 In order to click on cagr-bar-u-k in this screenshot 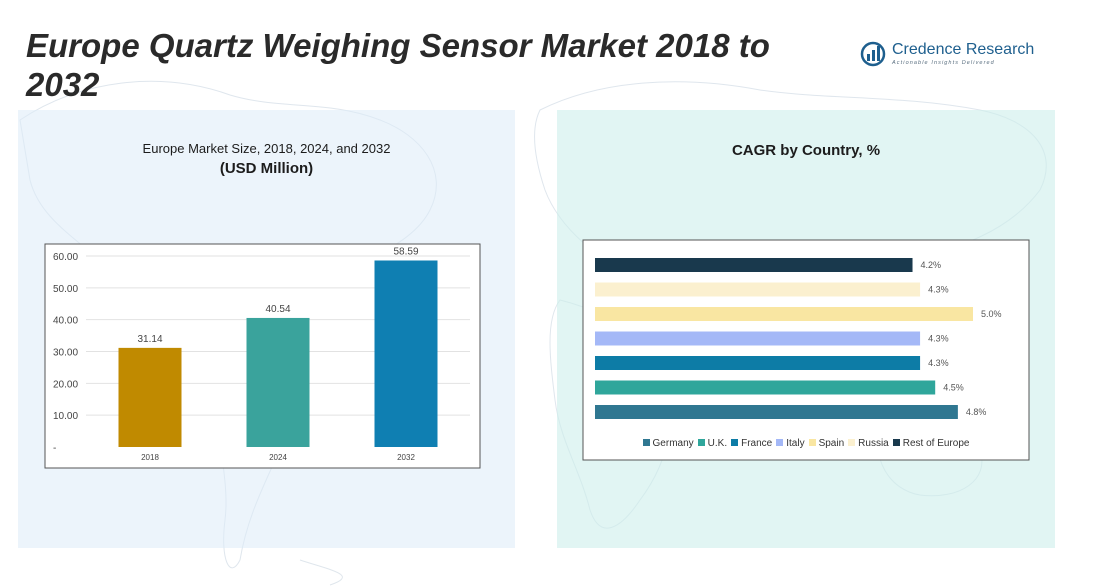, I will do `click(765, 387)`.